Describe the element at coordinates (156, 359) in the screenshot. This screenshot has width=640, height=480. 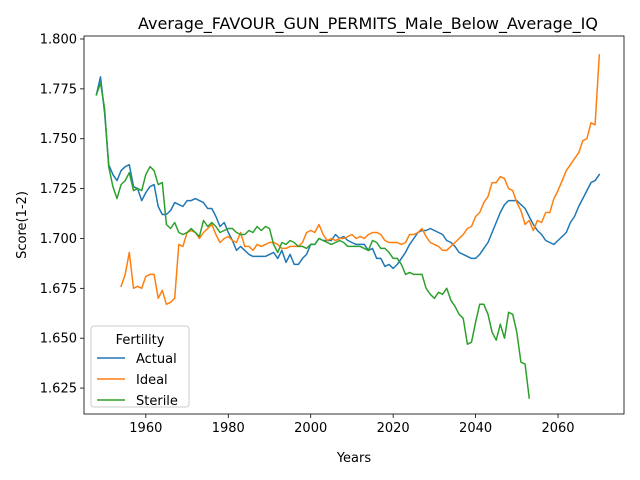
I see `legend-label-actual: Actual` at that location.